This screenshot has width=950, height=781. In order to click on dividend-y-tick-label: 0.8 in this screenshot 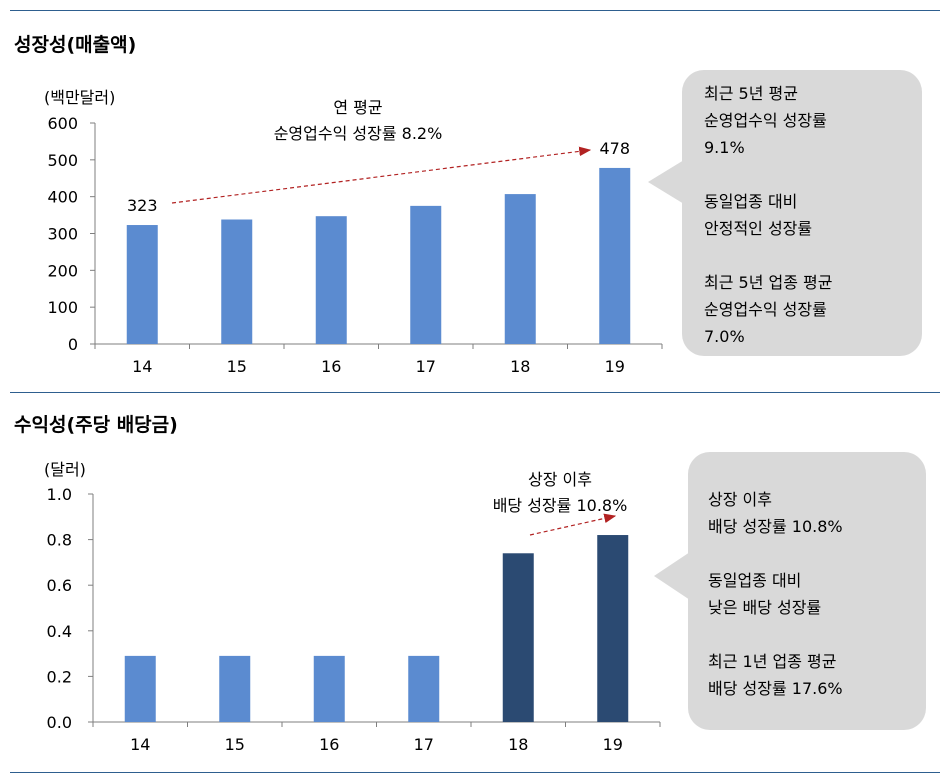, I will do `click(59, 540)`.